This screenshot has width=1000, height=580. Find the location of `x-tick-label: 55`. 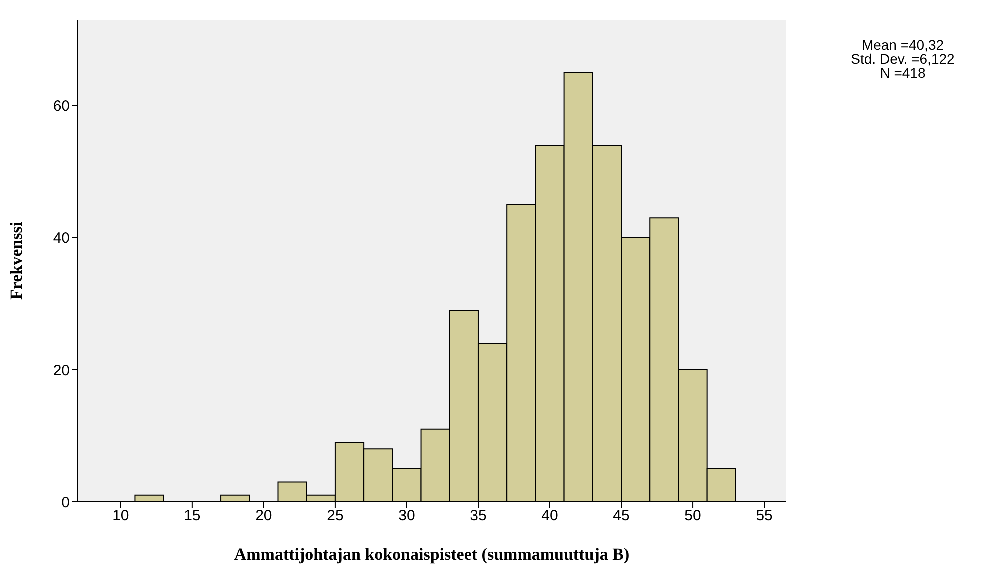

x-tick-label: 55 is located at coordinates (764, 516).